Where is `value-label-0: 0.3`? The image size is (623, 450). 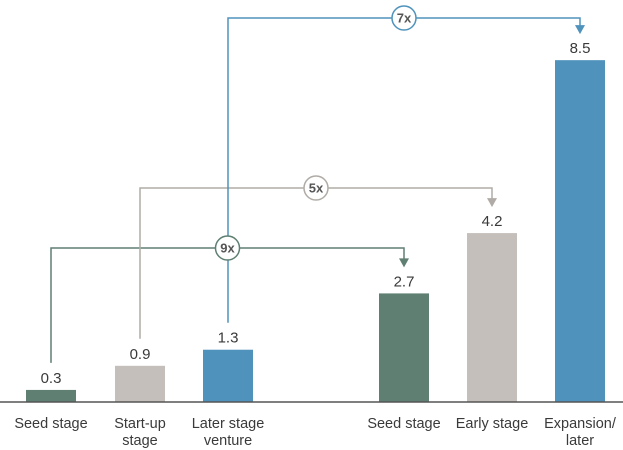
value-label-0: 0.3 is located at coordinates (51, 378).